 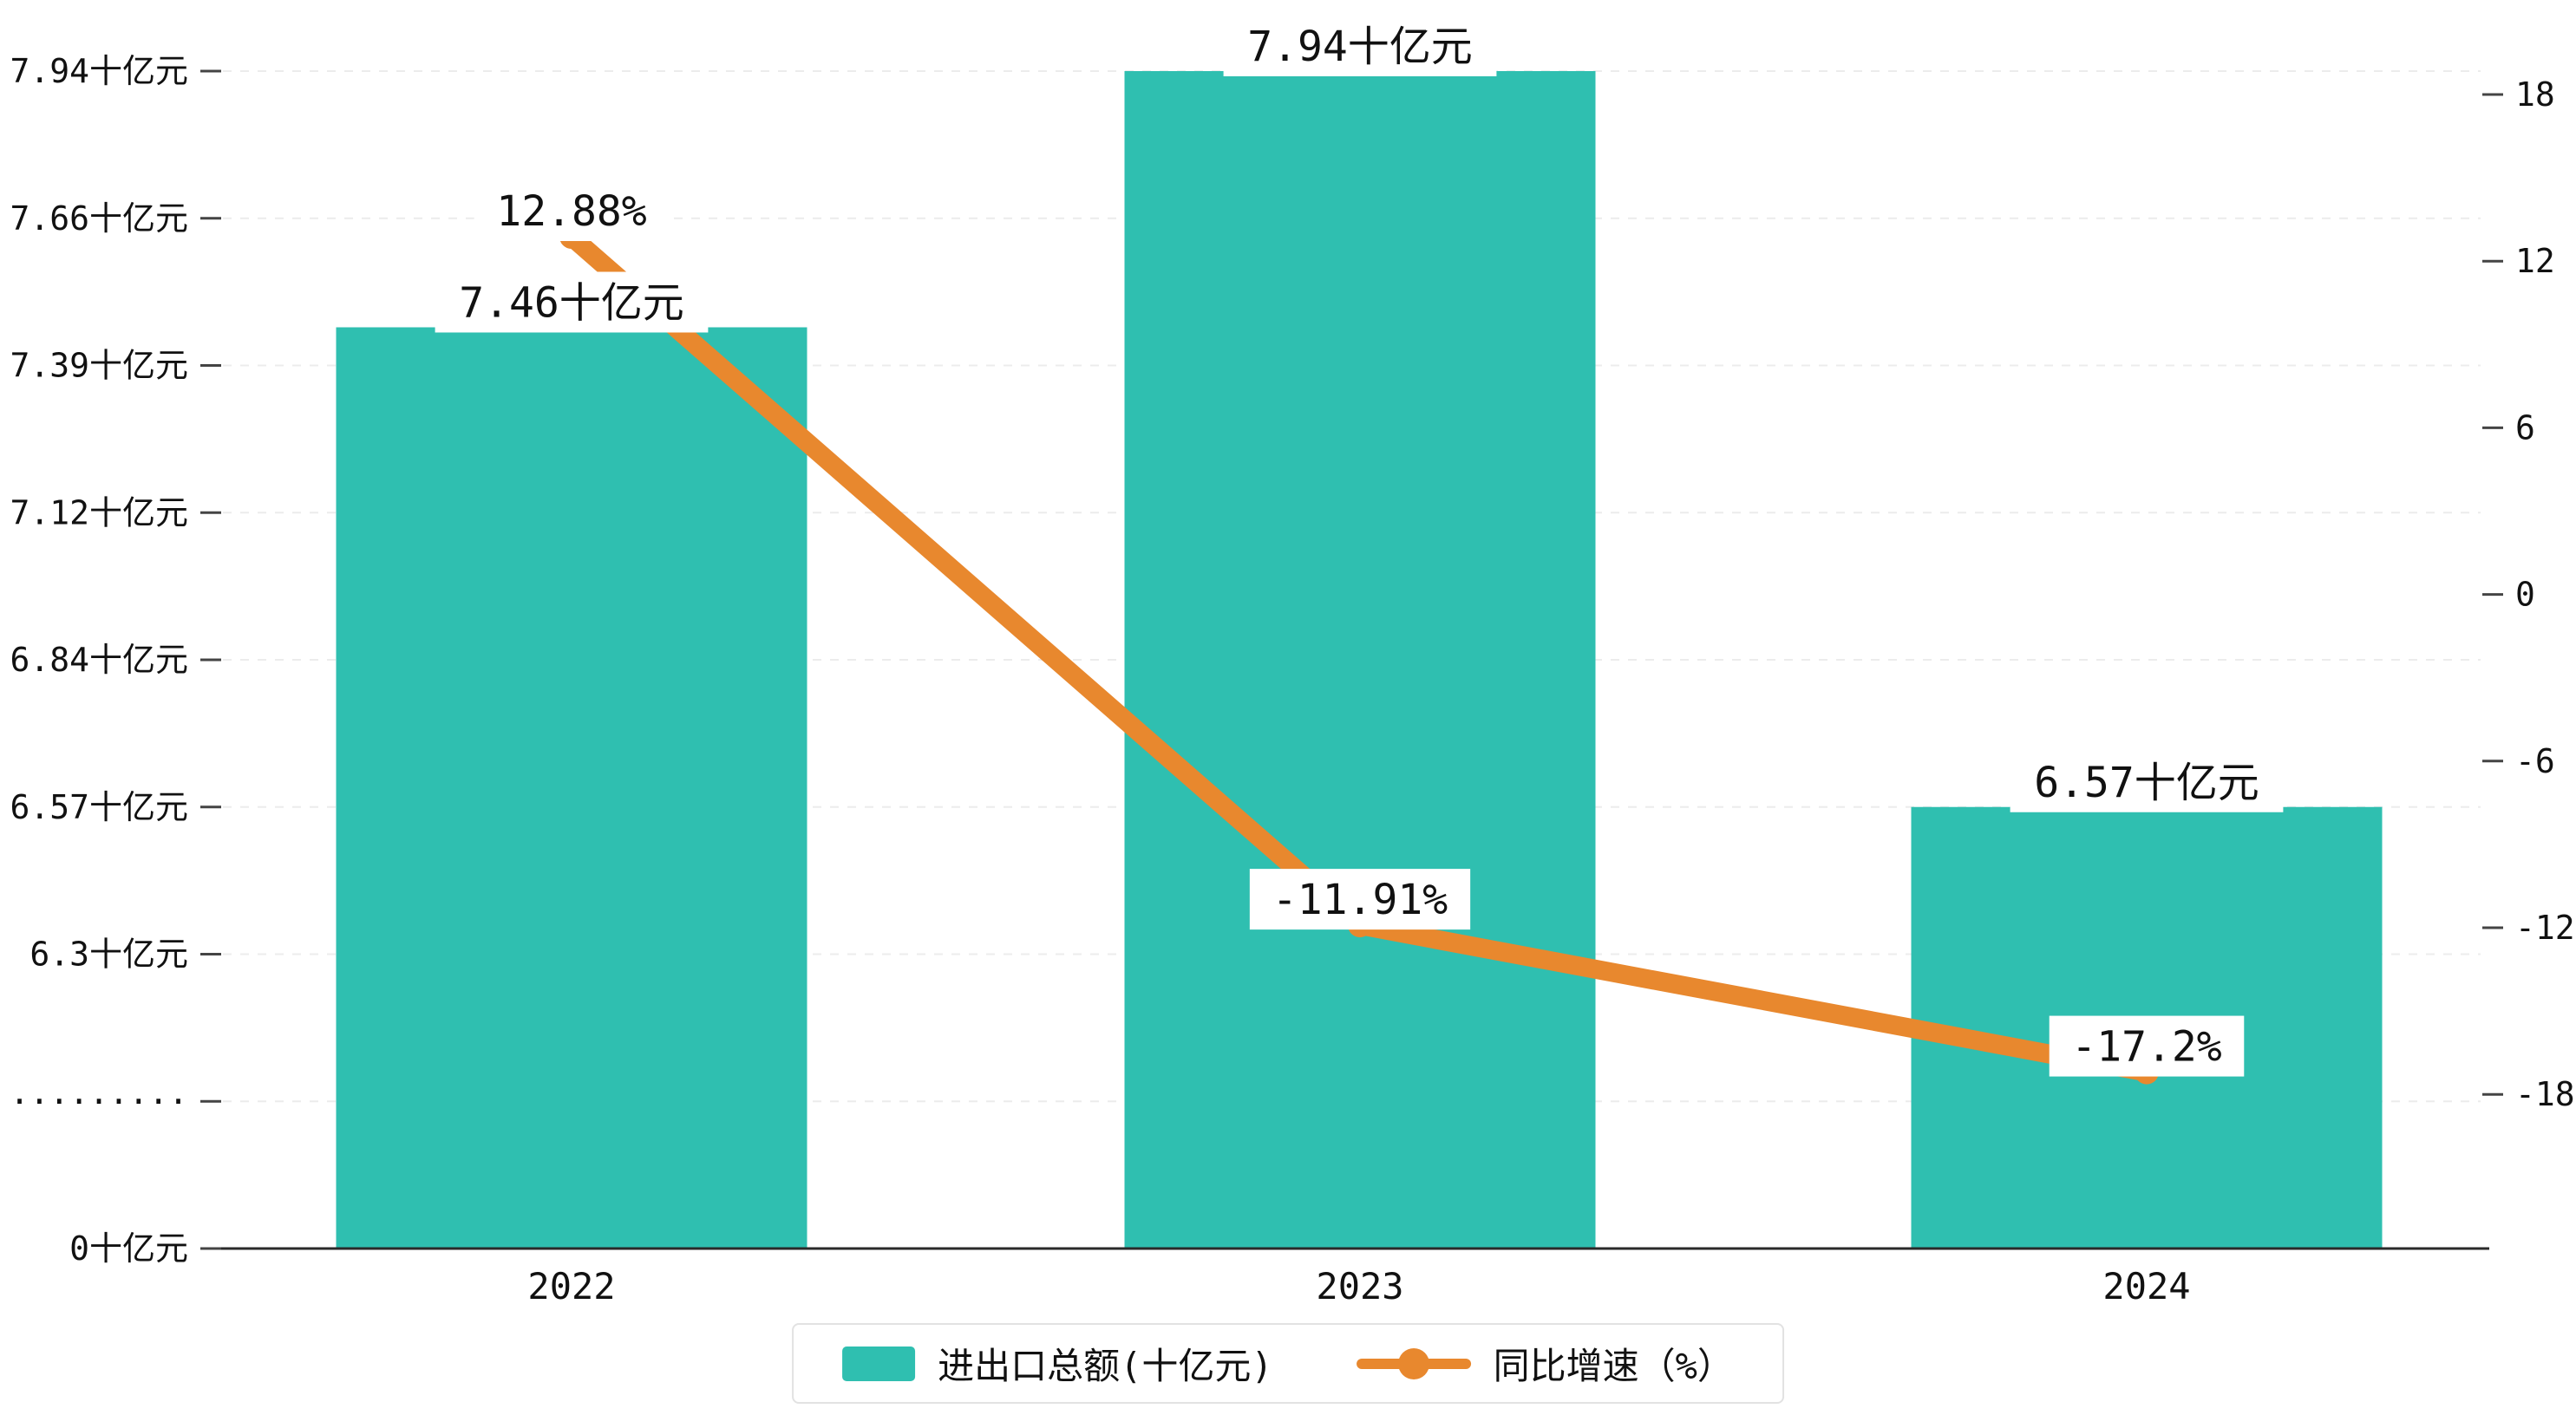 What do you see at coordinates (1359, 1286) in the screenshot?
I see `category-label-2023: 2023` at bounding box center [1359, 1286].